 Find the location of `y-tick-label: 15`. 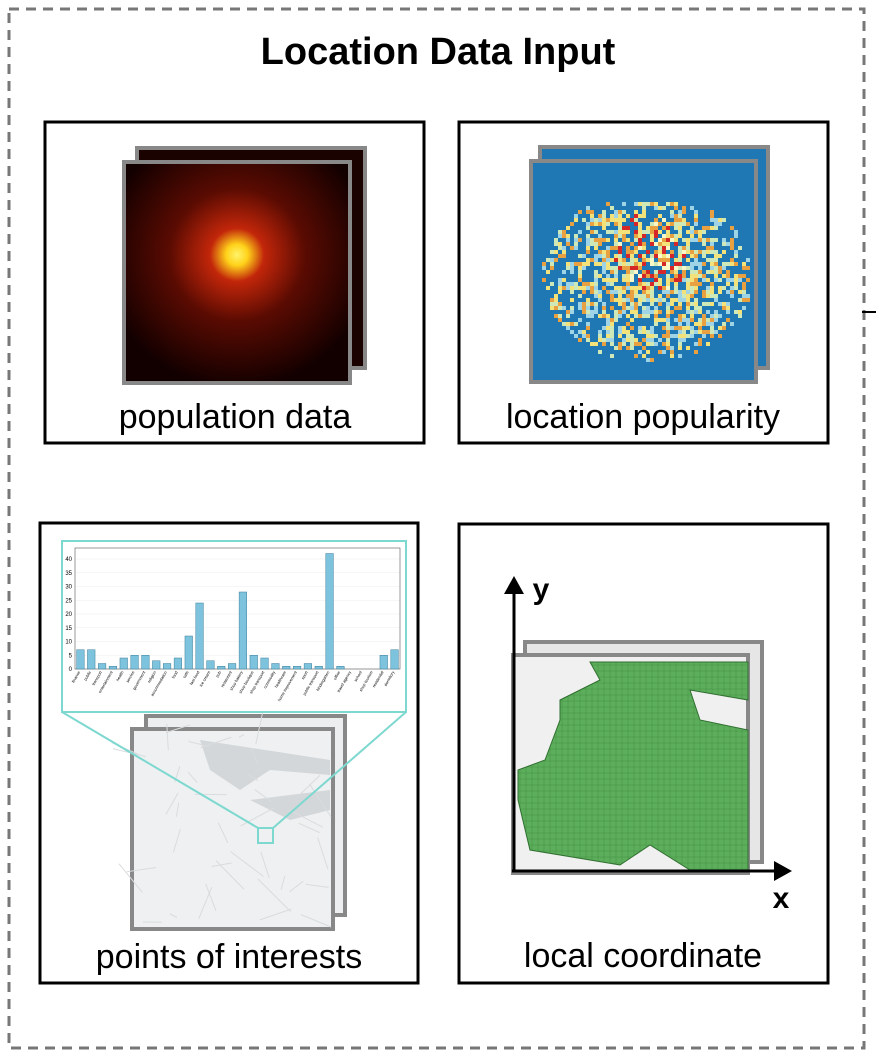

y-tick-label: 15 is located at coordinates (68, 629).